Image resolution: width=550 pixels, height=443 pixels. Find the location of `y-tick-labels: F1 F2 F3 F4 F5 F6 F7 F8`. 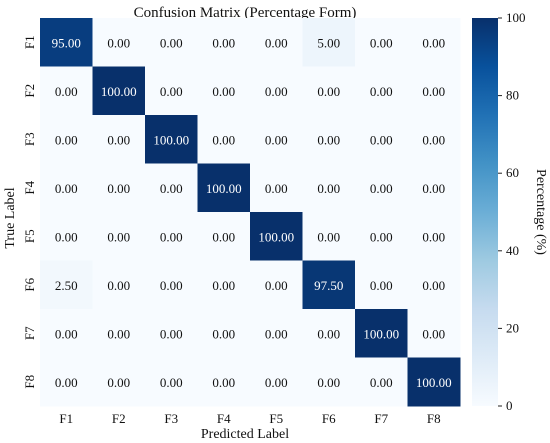

y-tick-labels: F1 F2 F3 F4 F5 F6 F7 F8 is located at coordinates (29, 211).